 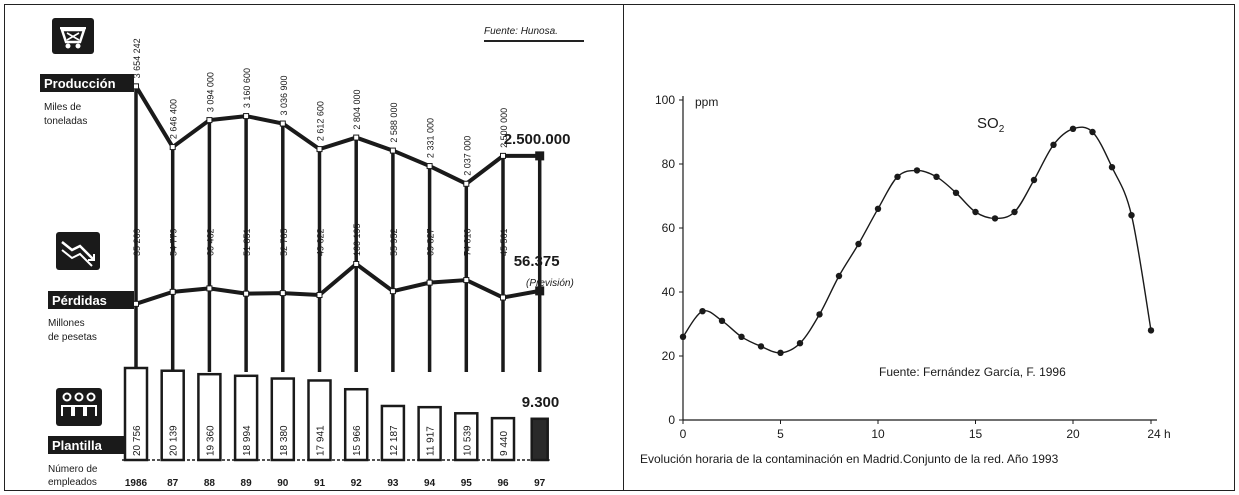 What do you see at coordinates (504, 443) in the screenshot?
I see `staff-value-label: 9 440` at bounding box center [504, 443].